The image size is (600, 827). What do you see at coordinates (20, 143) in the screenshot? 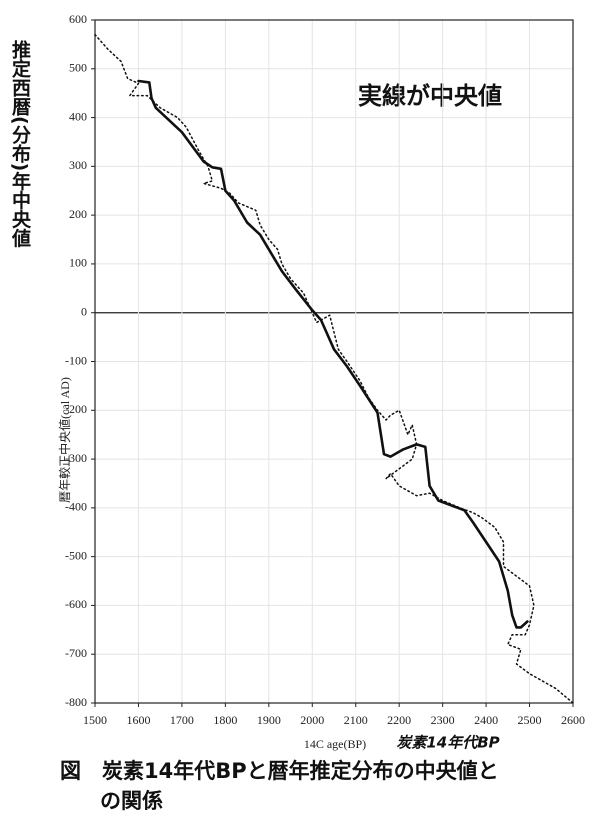
I see `y-label-handwritten: 推定西暦(分布)年中央値` at bounding box center [20, 143].